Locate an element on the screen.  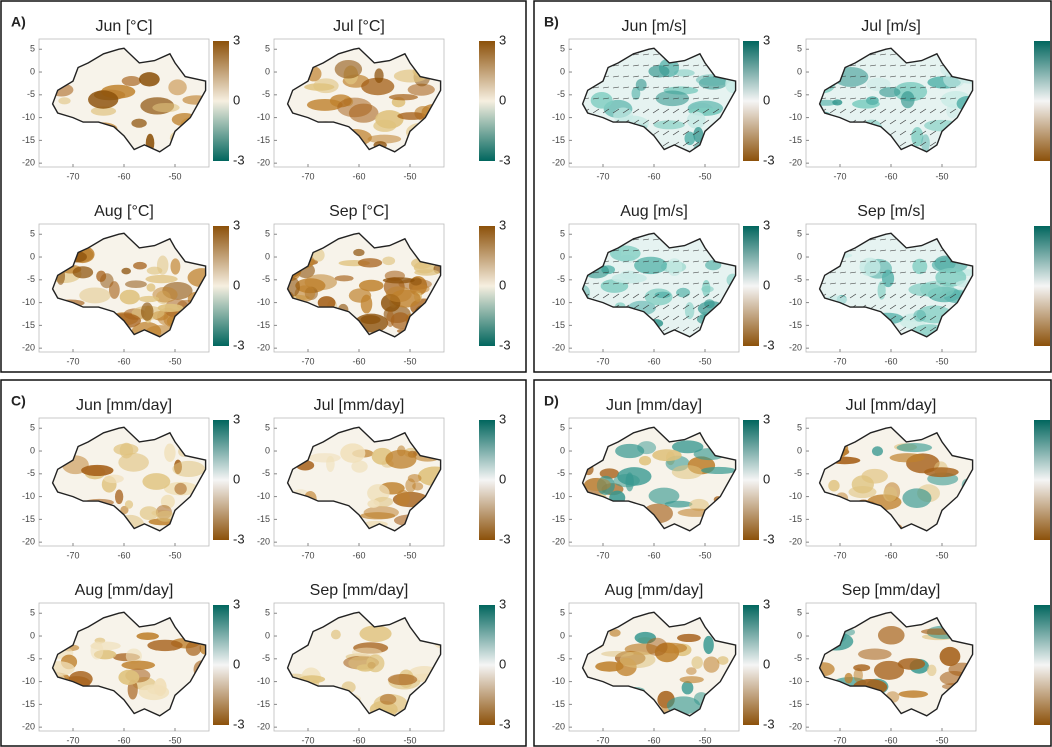
map-title: Aug [°C] is located at coordinates (124, 211).